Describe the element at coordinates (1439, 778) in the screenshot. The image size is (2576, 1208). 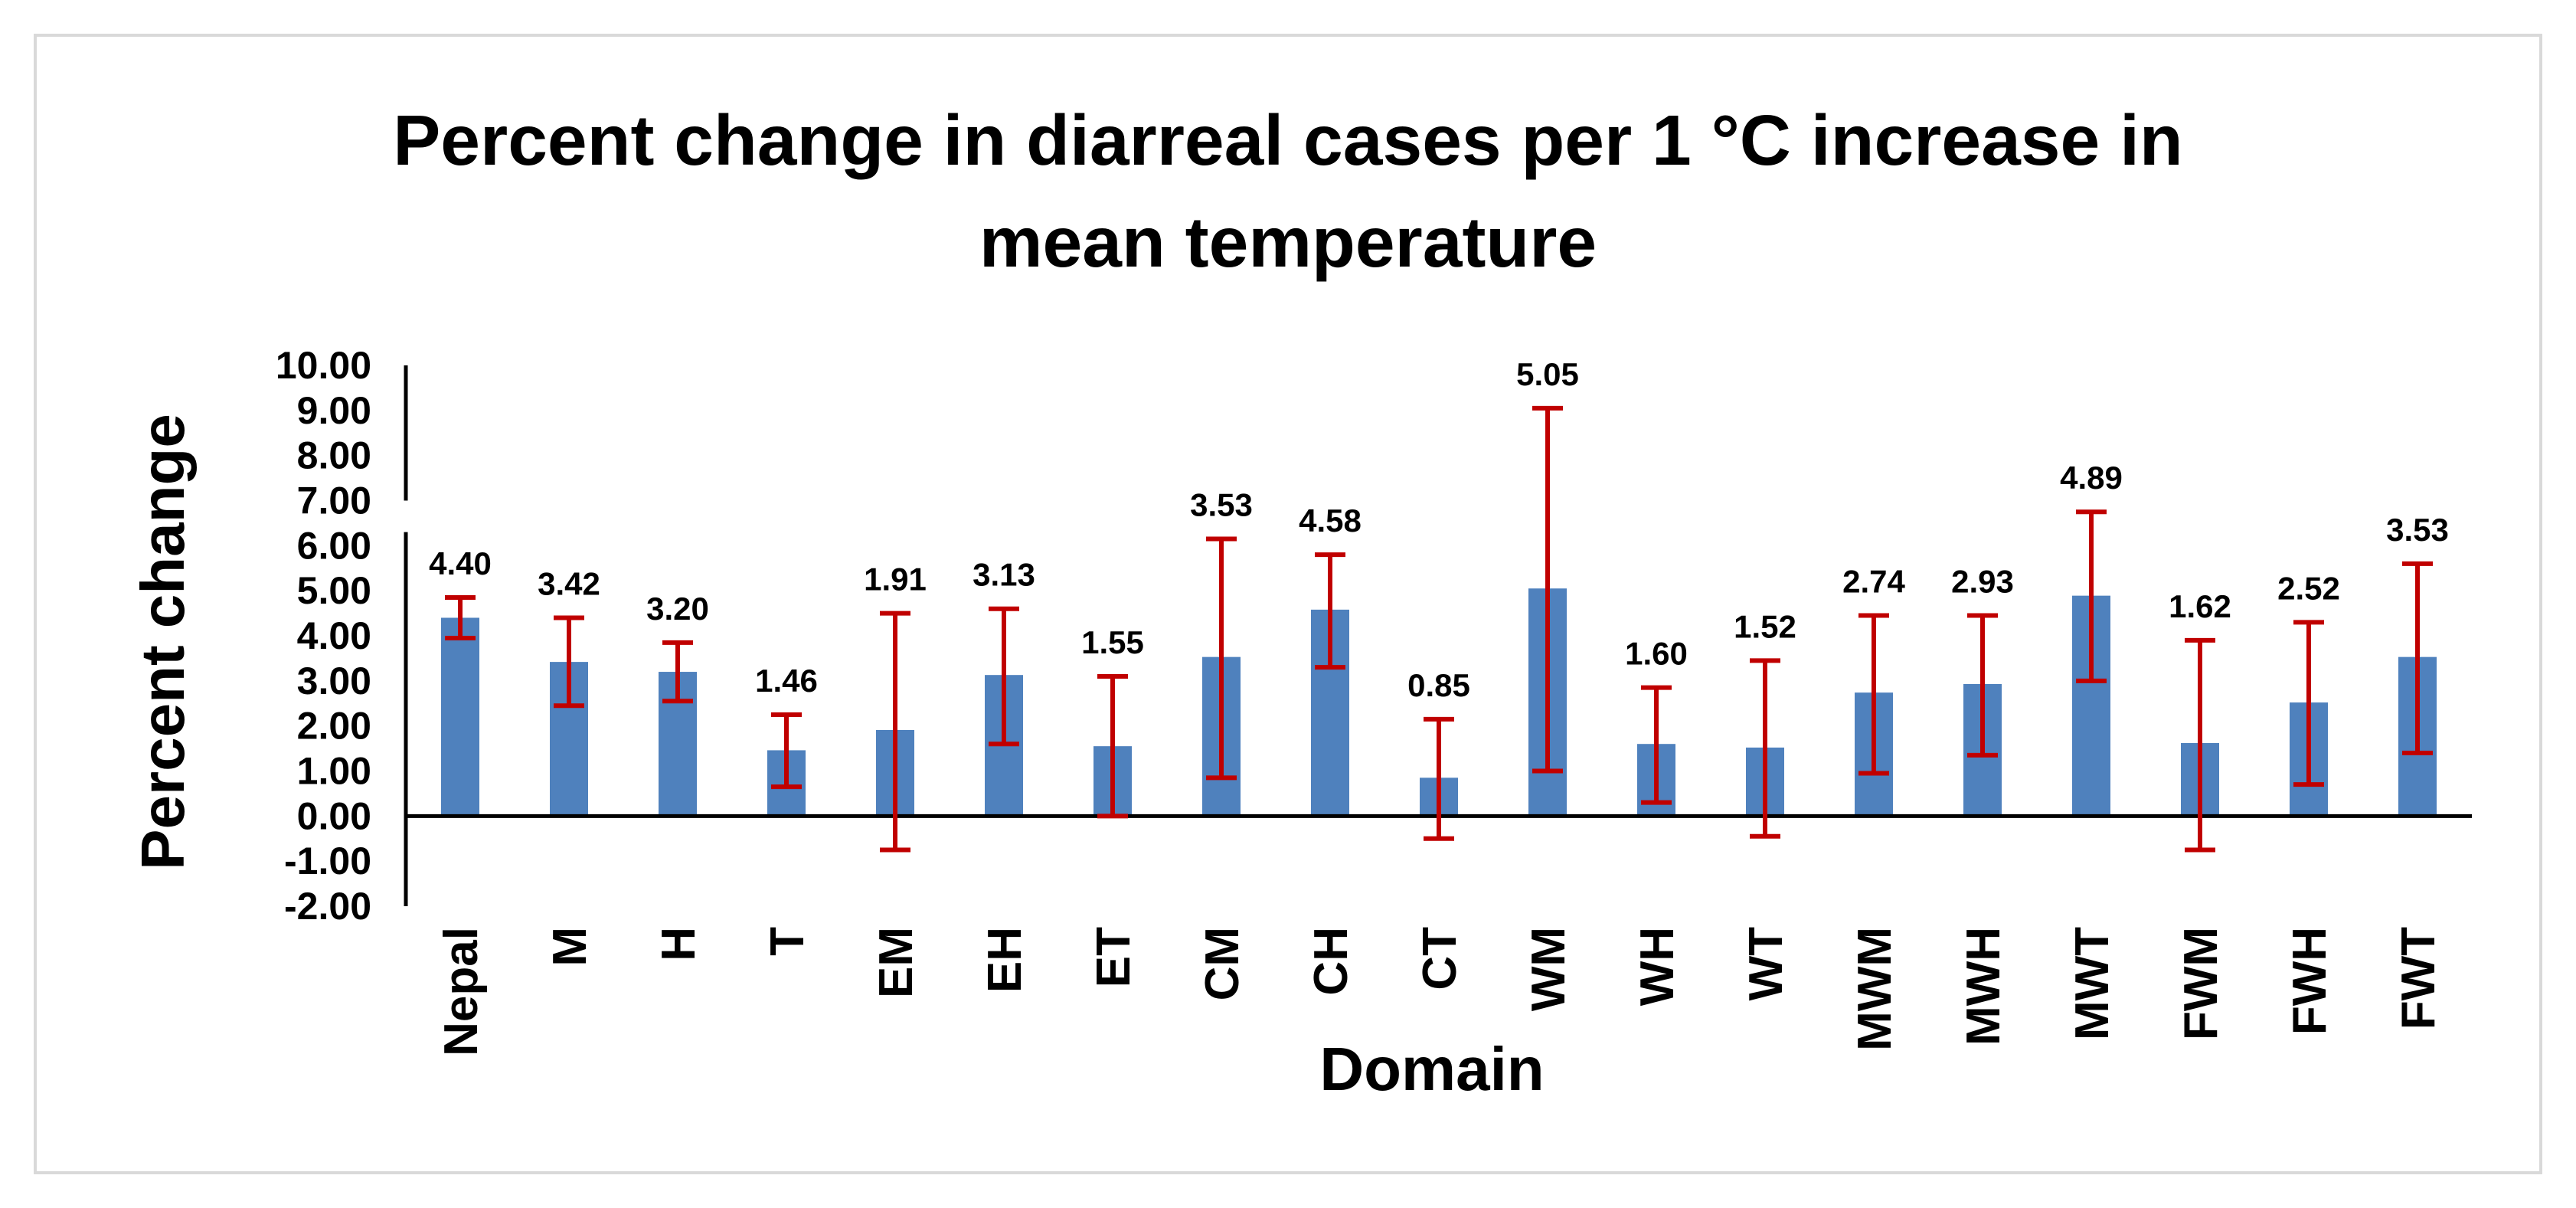
I see `error-bar-ct` at that location.